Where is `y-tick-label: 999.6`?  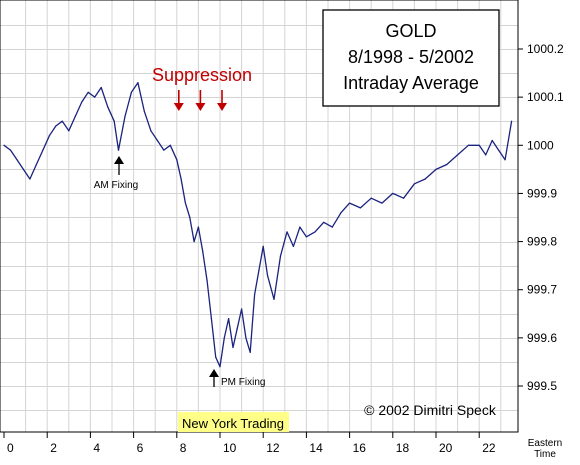
y-tick-label: 999.6 is located at coordinates (542, 338).